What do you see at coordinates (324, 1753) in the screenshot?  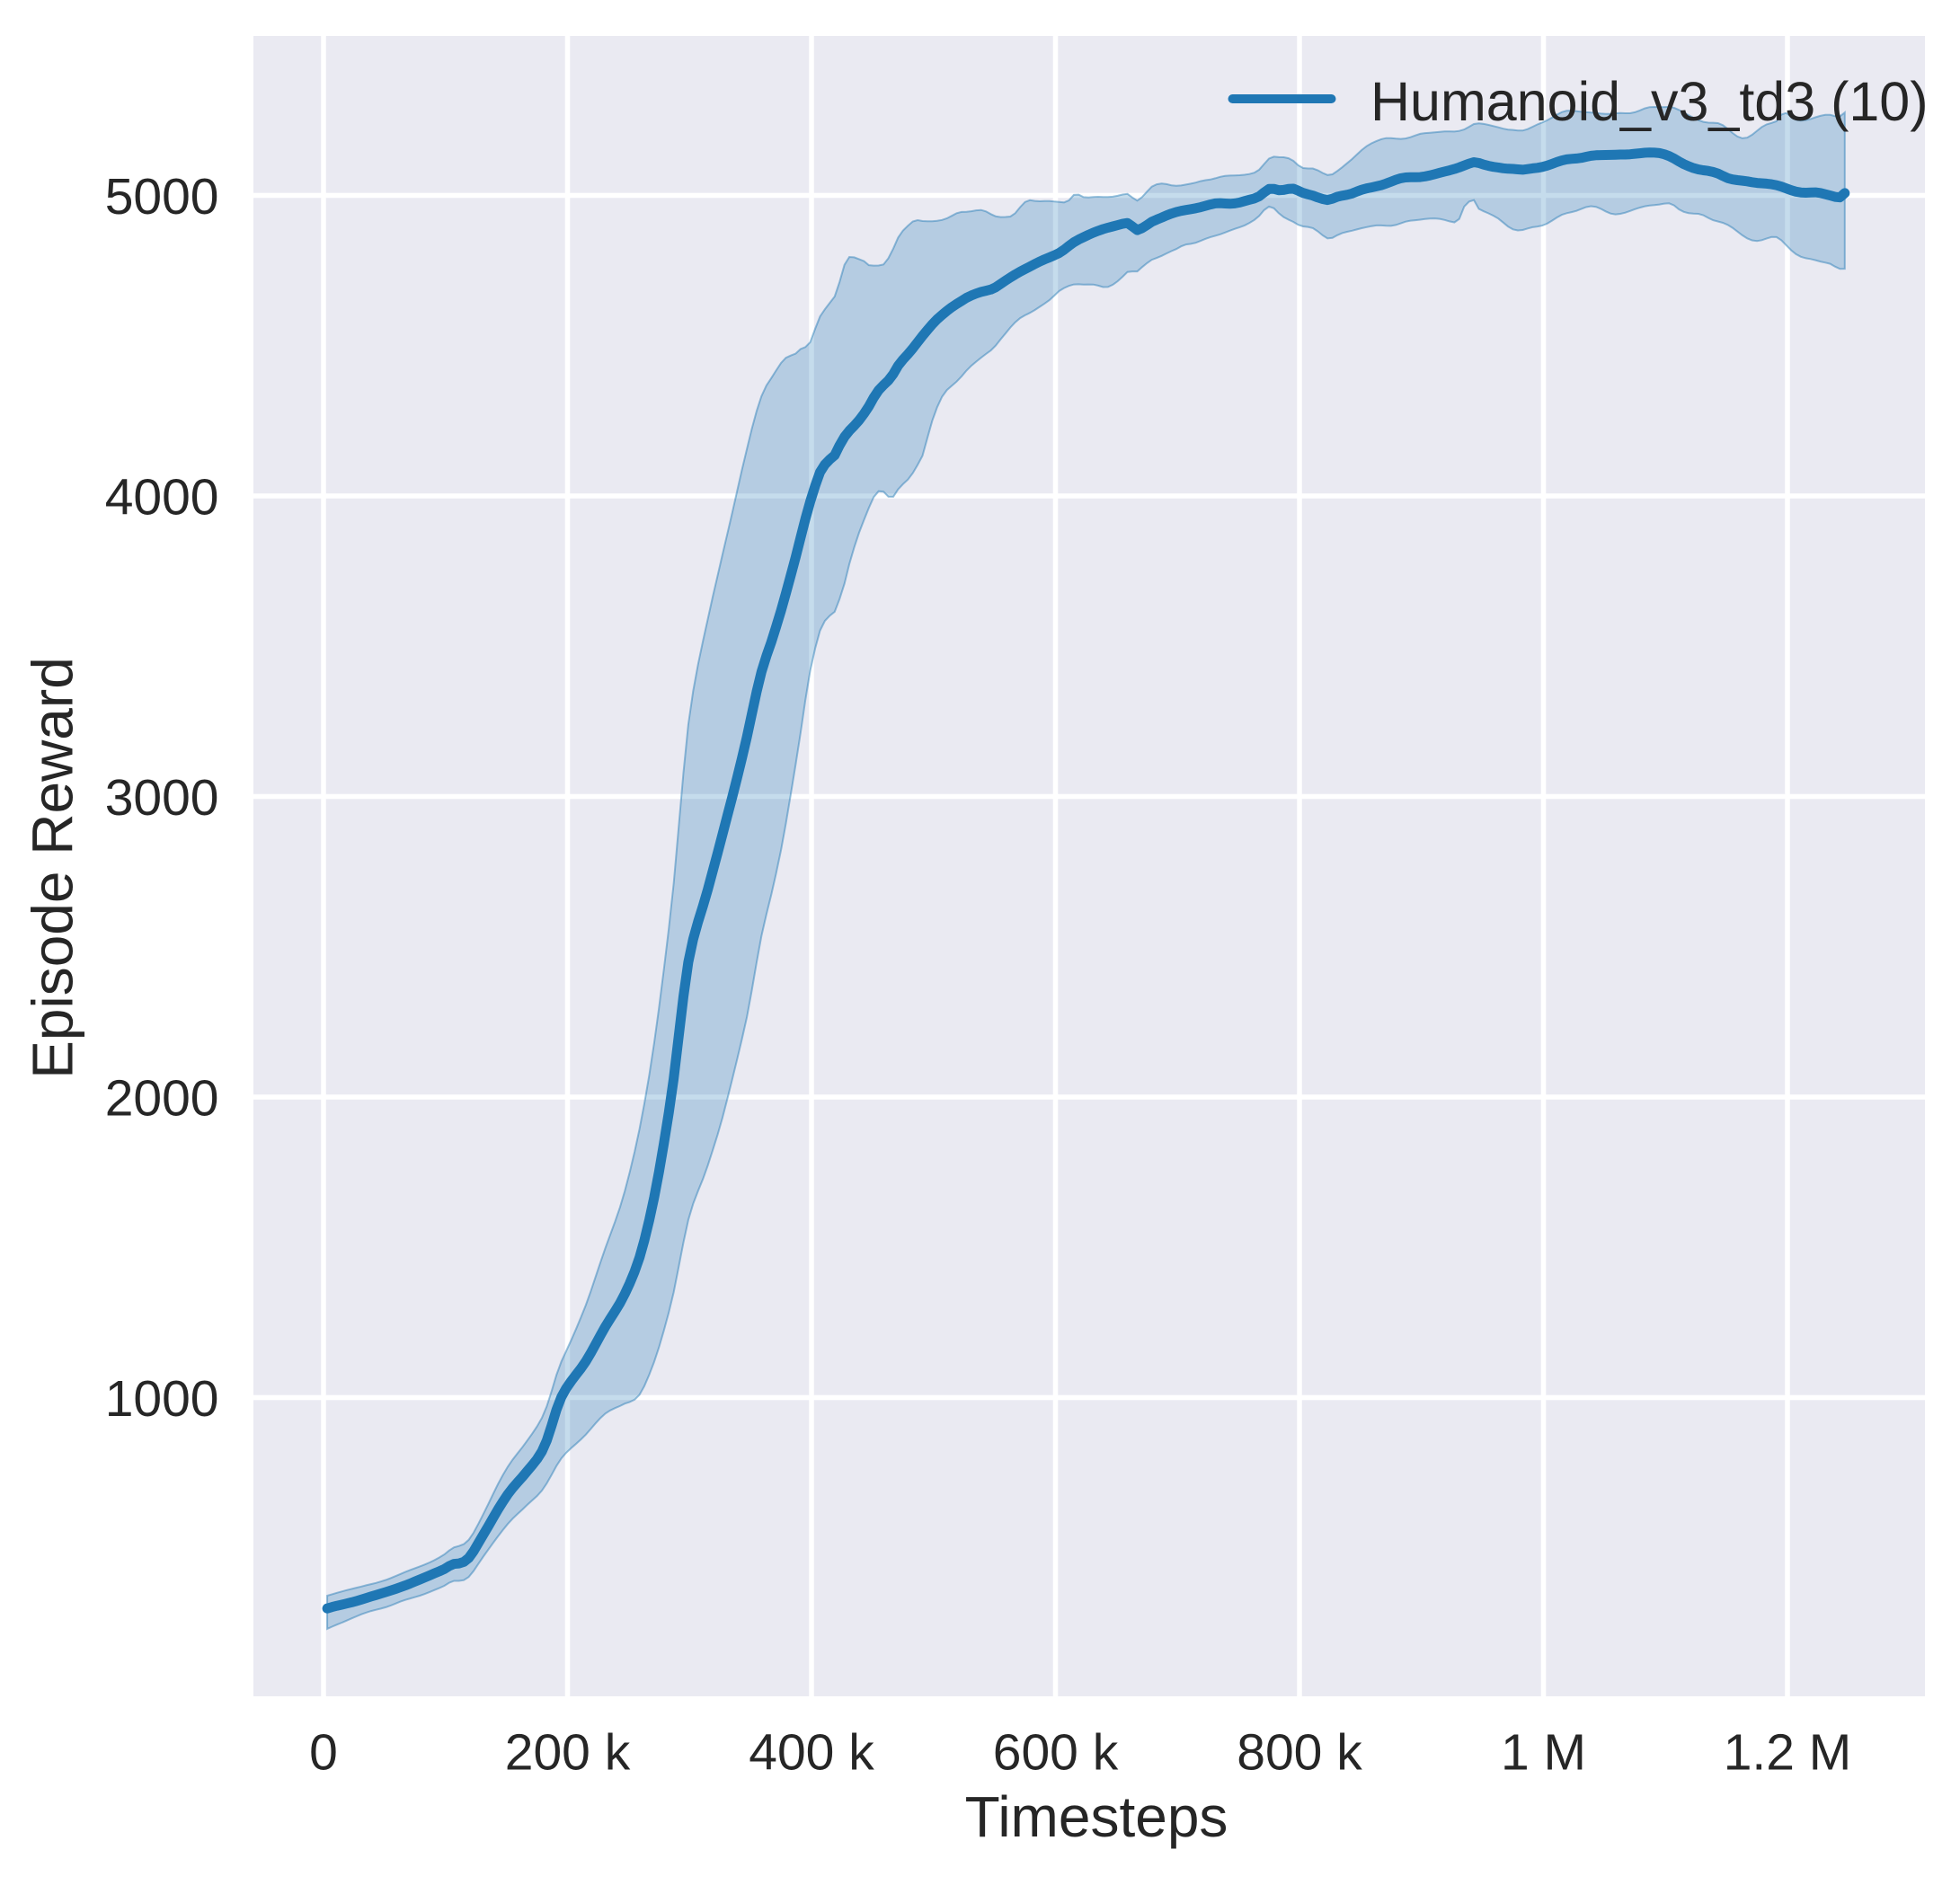 I see `svg-text: 0` at bounding box center [324, 1753].